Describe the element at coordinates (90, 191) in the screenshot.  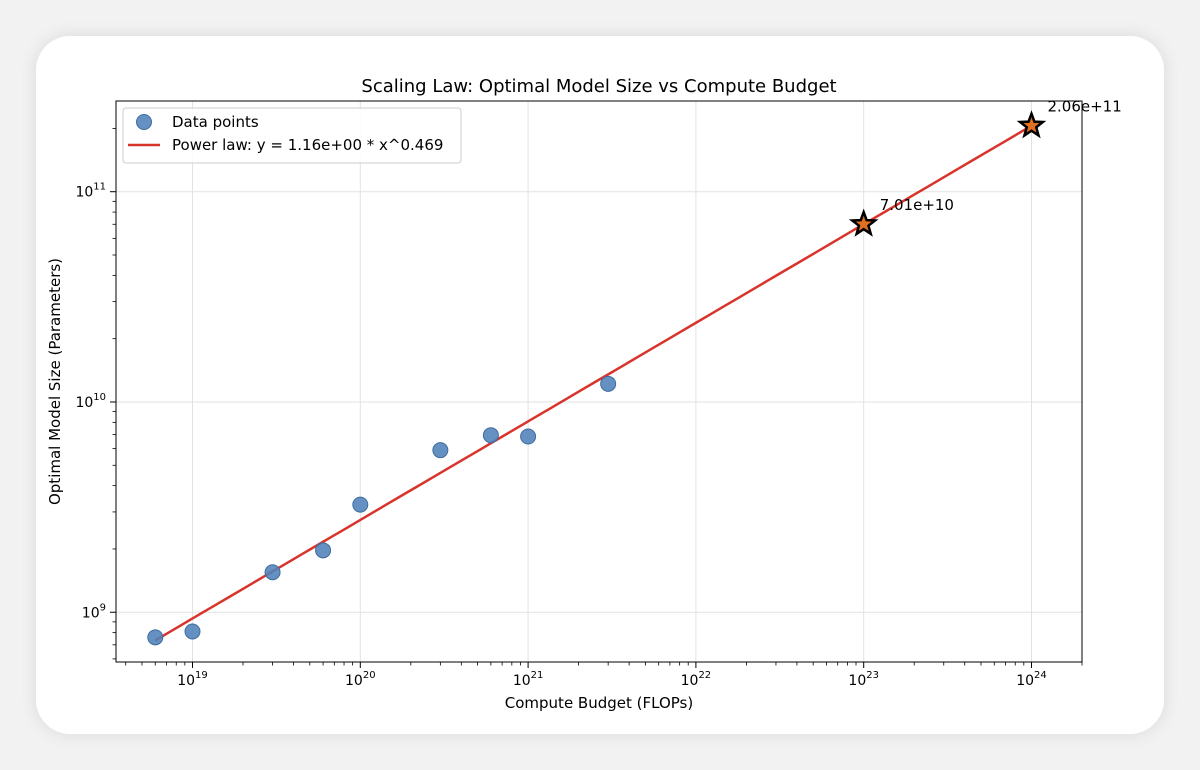
I see `y-tick-label: 1011` at that location.